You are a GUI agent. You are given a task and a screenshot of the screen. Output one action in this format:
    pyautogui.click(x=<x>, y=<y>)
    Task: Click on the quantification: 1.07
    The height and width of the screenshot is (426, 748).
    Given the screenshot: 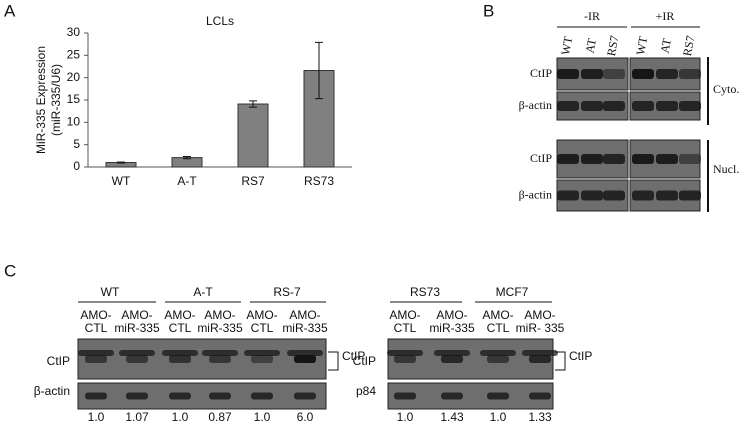 What is the action you would take?
    pyautogui.click(x=137, y=417)
    